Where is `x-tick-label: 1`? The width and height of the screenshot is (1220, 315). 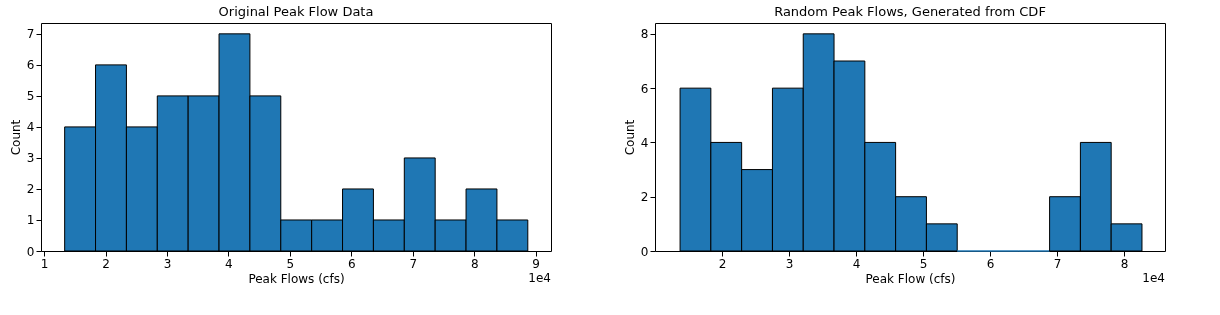
x-tick-label: 1 is located at coordinates (44, 263).